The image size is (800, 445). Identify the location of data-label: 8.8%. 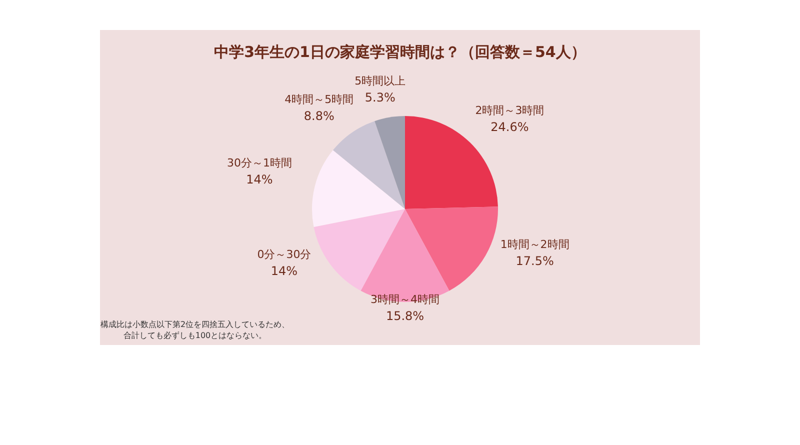
(319, 115).